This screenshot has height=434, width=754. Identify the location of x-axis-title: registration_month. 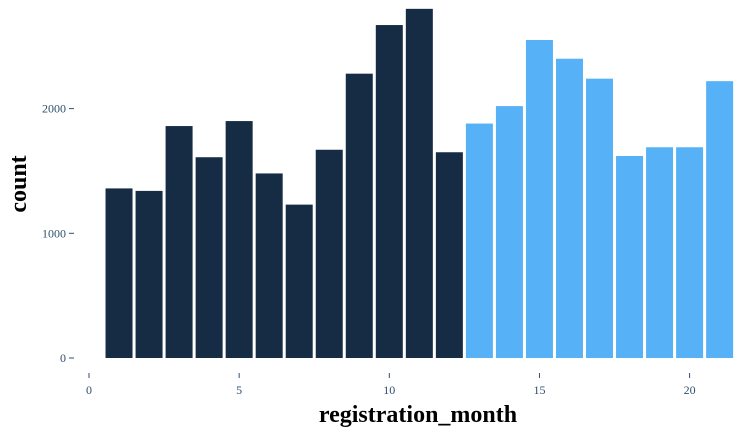
(418, 415).